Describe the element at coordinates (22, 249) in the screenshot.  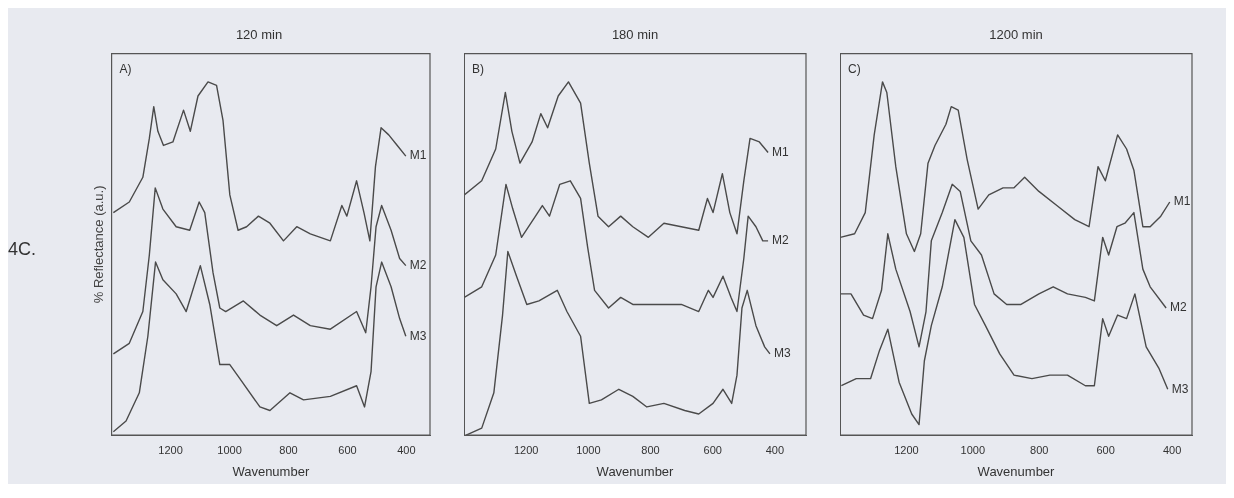
I see `text: 4C.` at that location.